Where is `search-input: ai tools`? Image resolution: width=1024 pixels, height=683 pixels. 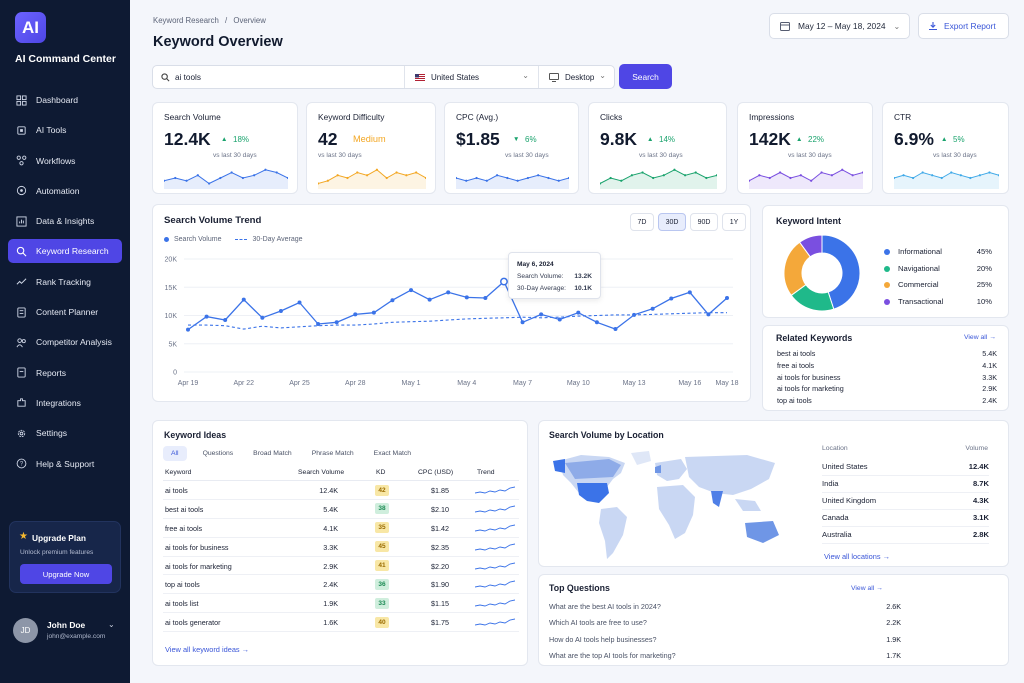
search-input: ai tools is located at coordinates (188, 77).